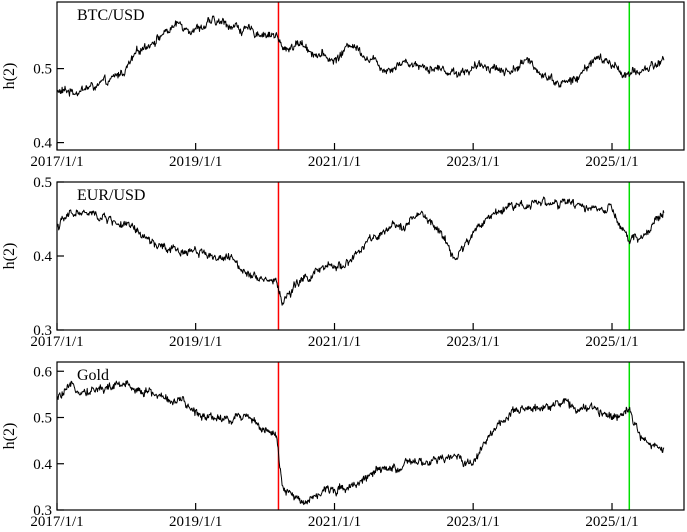 The width and height of the screenshot is (687, 532). What do you see at coordinates (42, 372) in the screenshot?
I see `y-tick-label: 0.6` at bounding box center [42, 372].